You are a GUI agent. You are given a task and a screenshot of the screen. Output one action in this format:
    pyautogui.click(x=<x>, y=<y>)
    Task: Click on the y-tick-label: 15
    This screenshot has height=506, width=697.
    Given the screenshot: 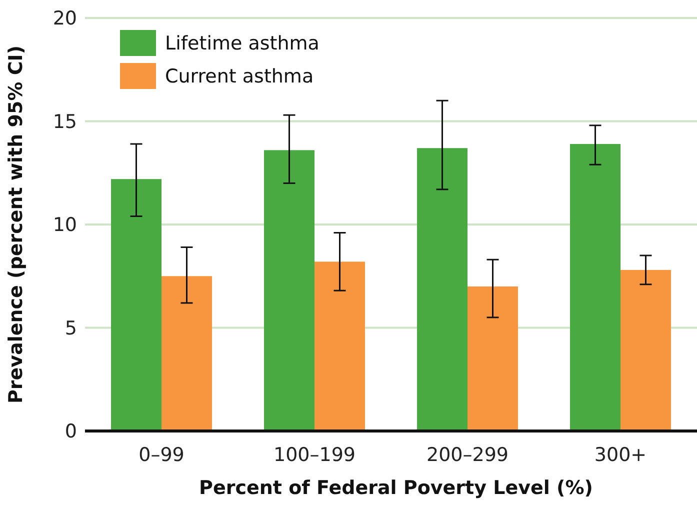 What is the action you would take?
    pyautogui.click(x=64, y=121)
    